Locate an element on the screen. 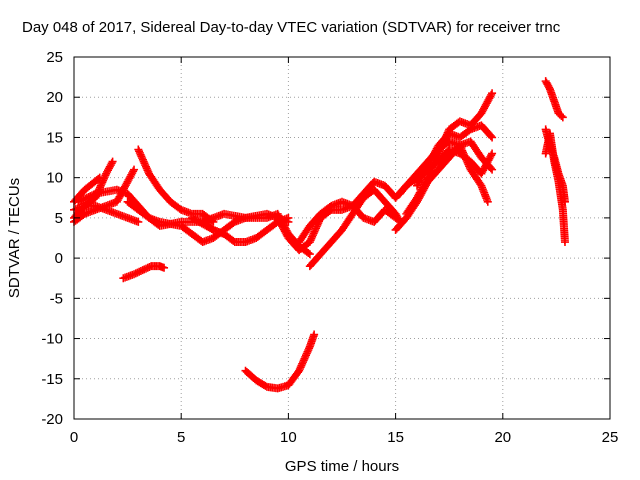 This screenshot has width=640, height=480. x-tick-label: 10 is located at coordinates (288, 437).